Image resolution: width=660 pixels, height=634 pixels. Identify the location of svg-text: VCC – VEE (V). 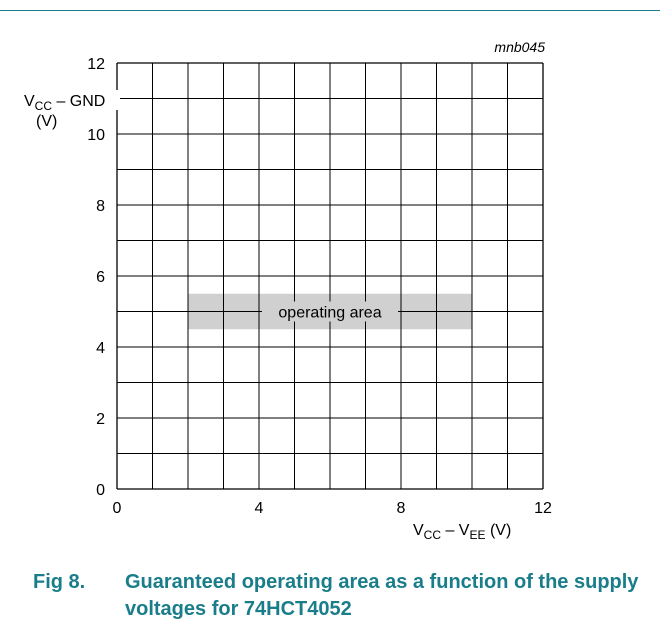
(462, 532).